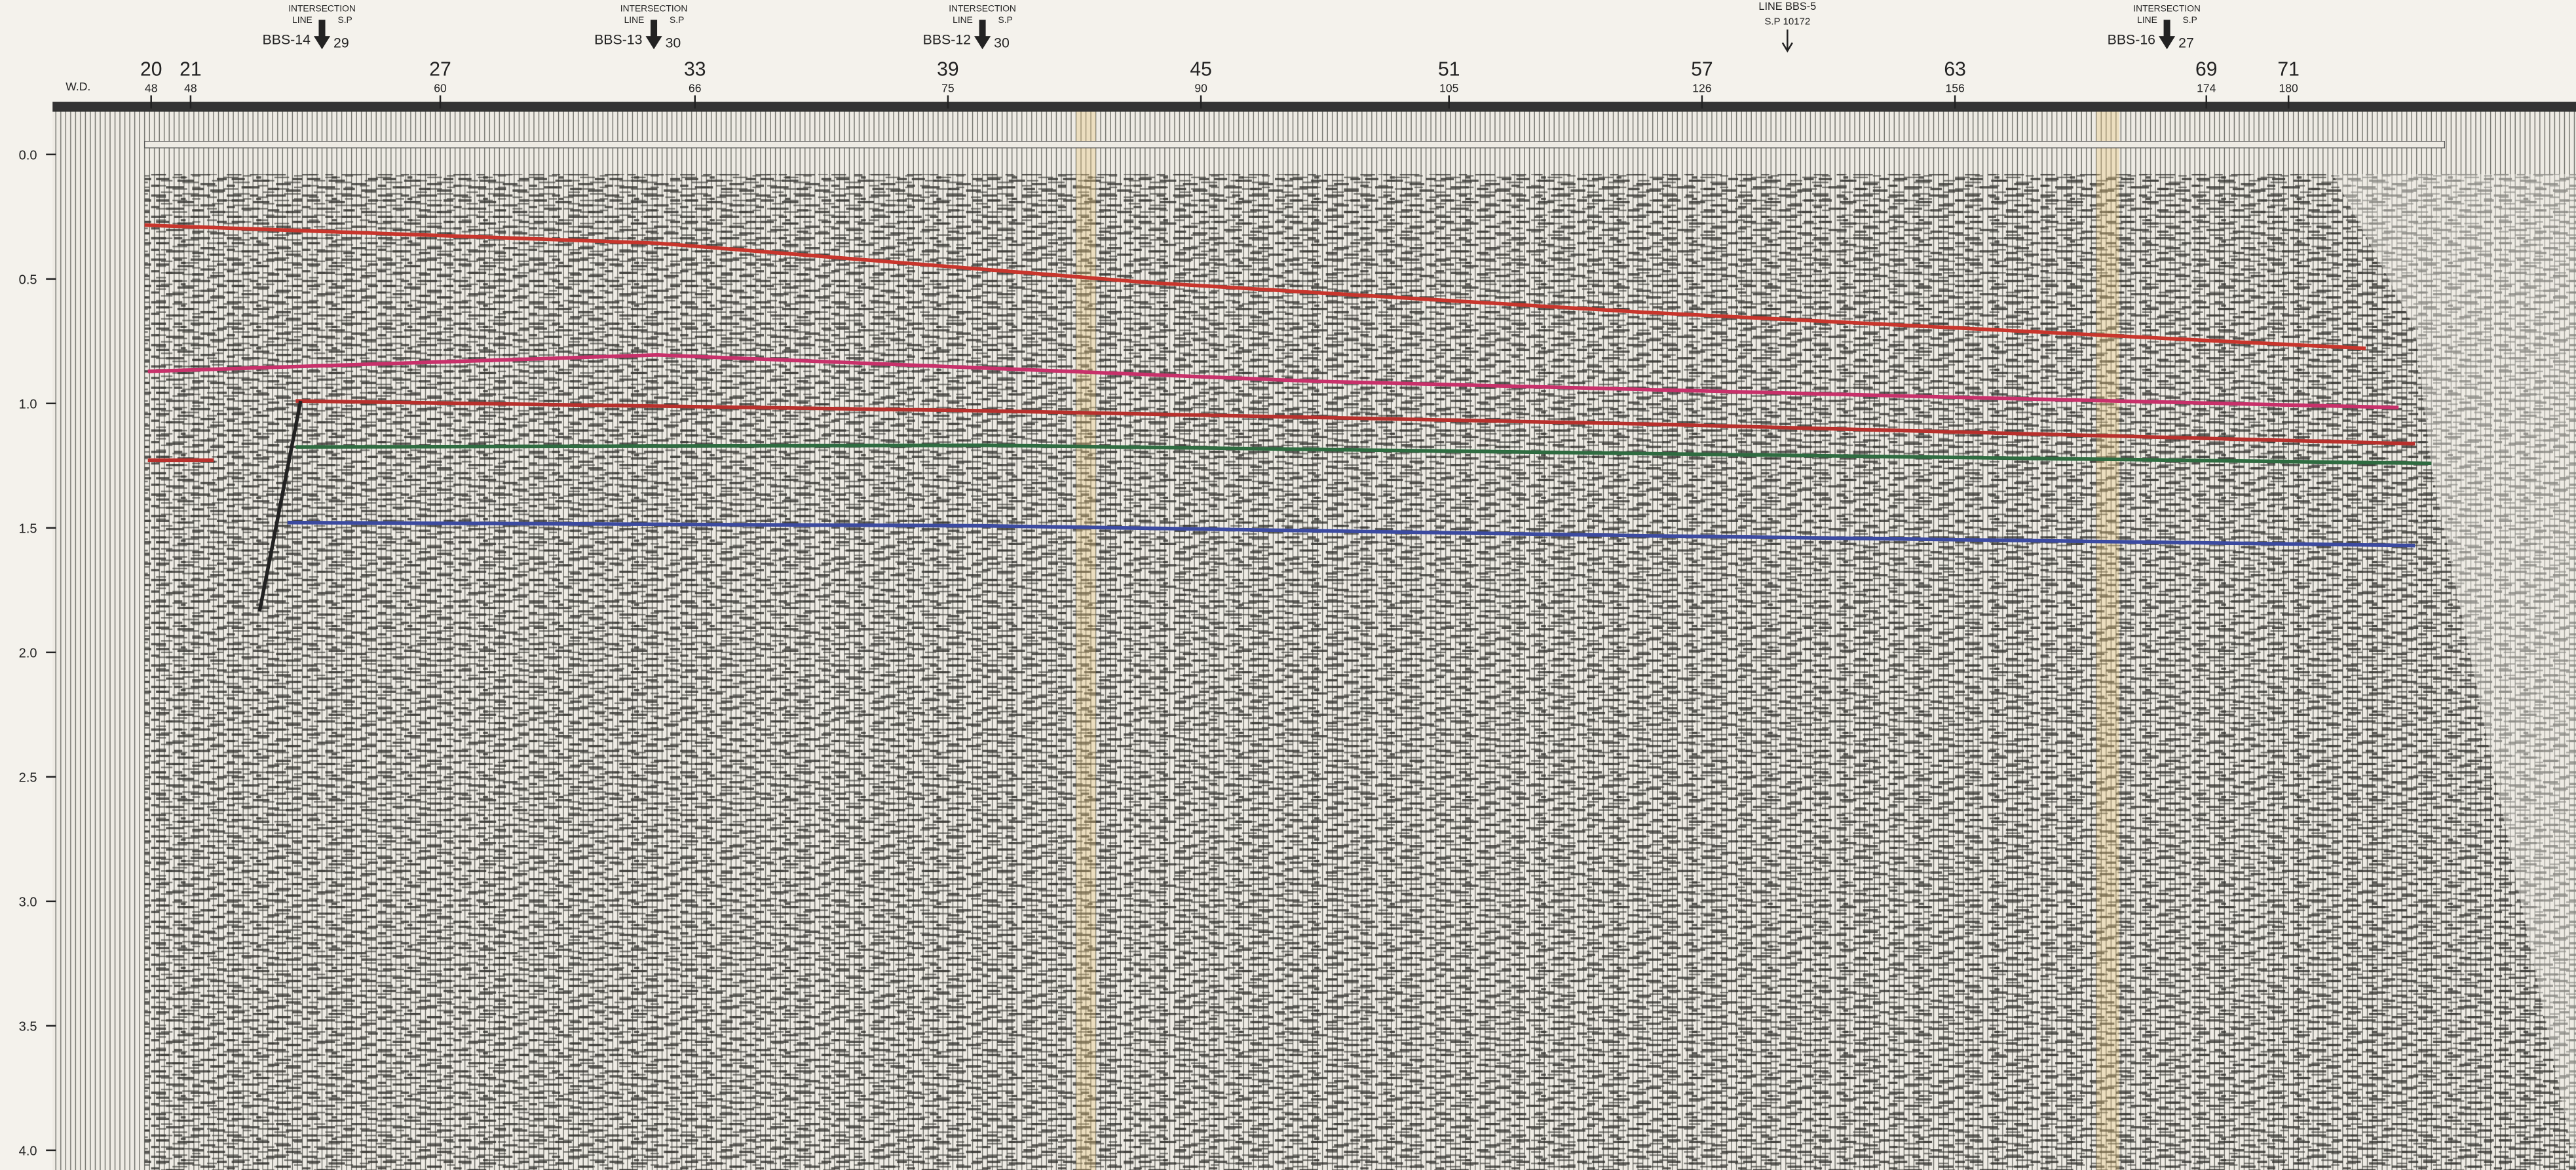  I want to click on intersection-name: BBS-12, so click(947, 40).